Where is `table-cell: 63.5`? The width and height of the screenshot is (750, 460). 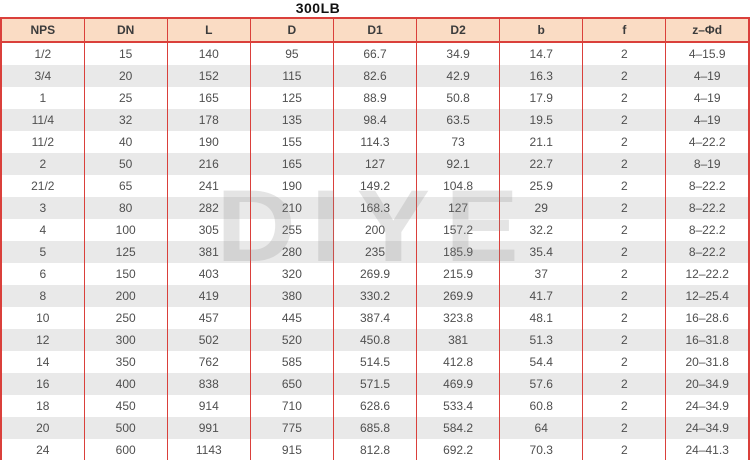 table-cell: 63.5 is located at coordinates (458, 120).